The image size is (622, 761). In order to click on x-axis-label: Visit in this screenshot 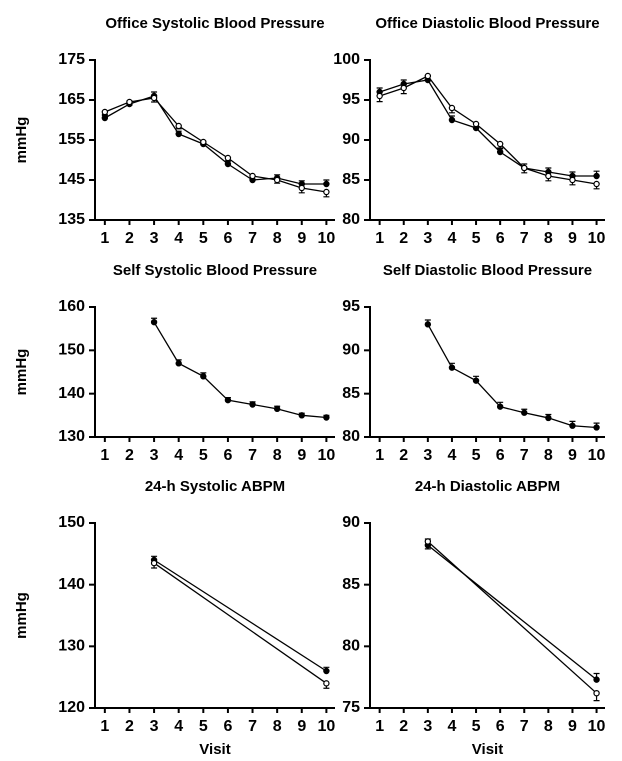, I will do `click(487, 749)`.